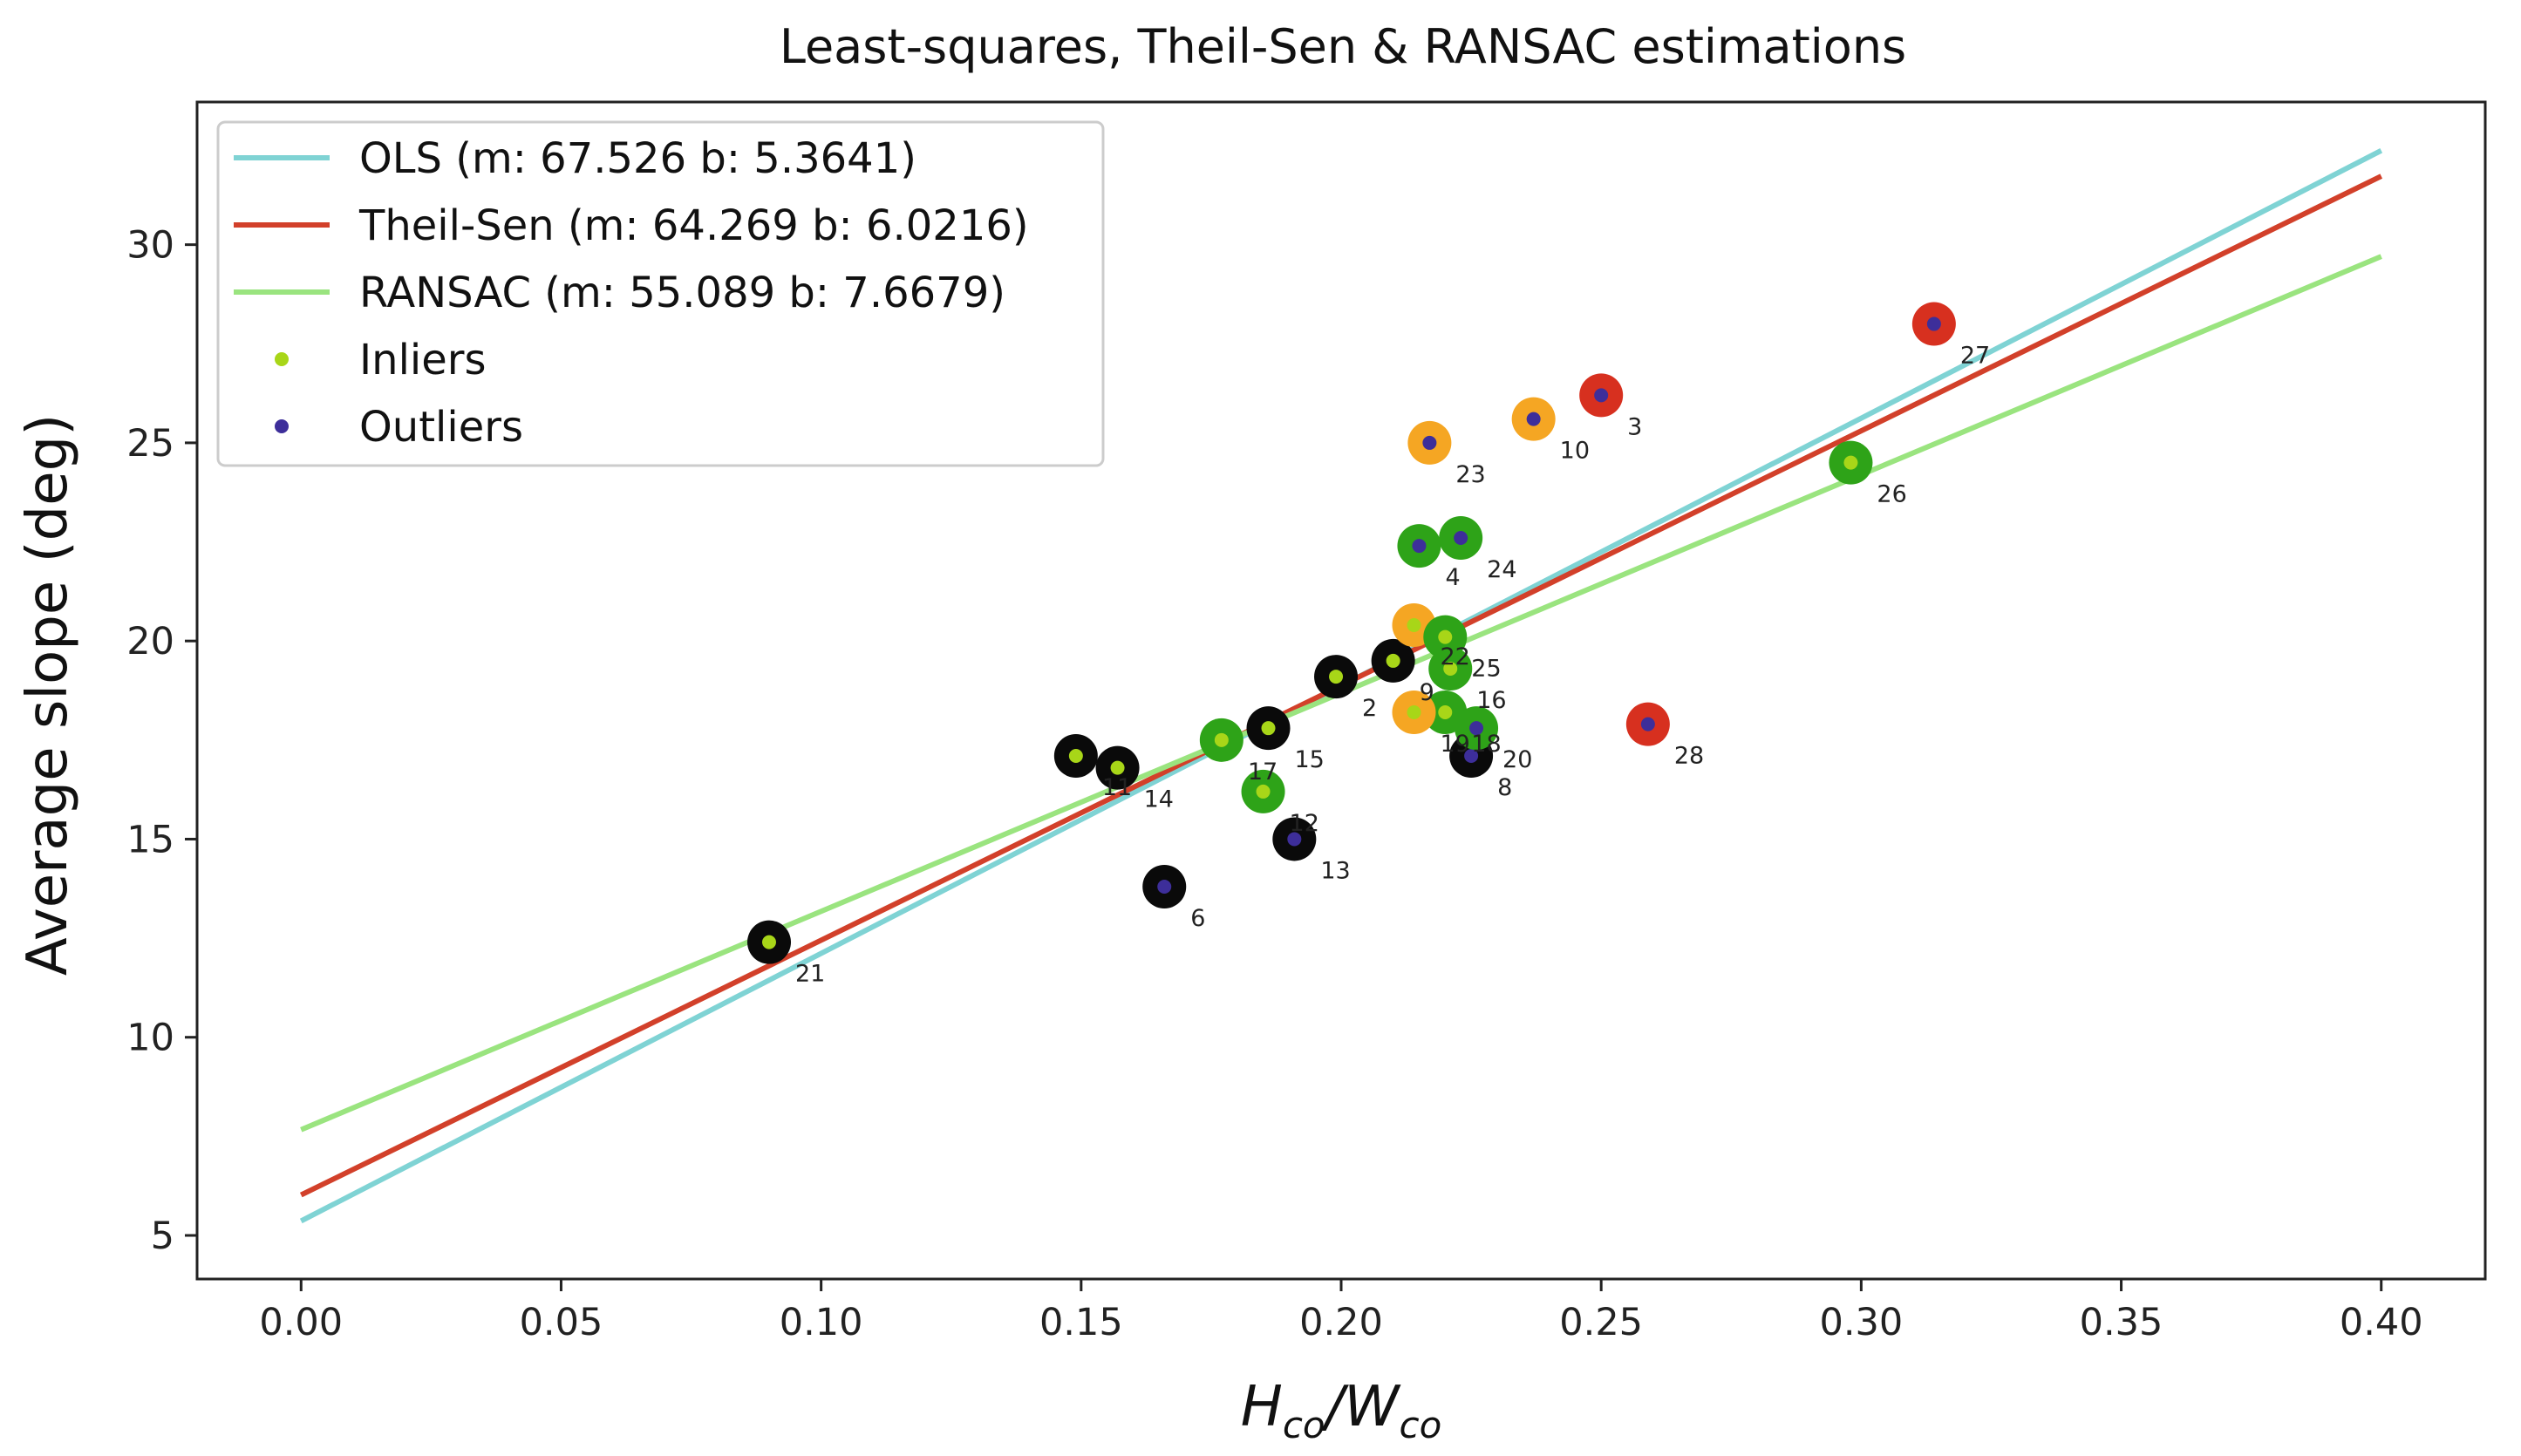 Image resolution: width=2521 pixels, height=1456 pixels. Describe the element at coordinates (150, 839) in the screenshot. I see `y-tick-label: 15` at that location.